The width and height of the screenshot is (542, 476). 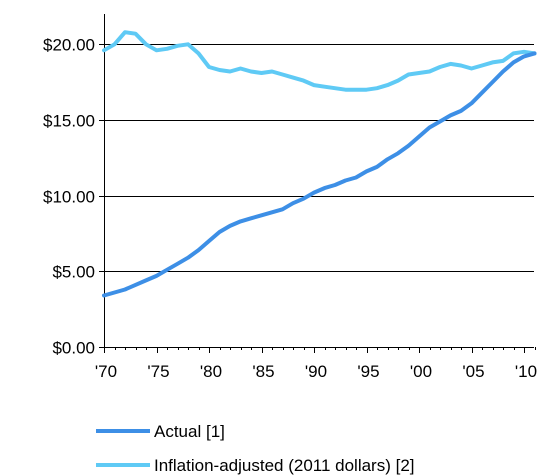 What do you see at coordinates (69, 45) in the screenshot?
I see `y-tick-label-4: $20.00` at bounding box center [69, 45].